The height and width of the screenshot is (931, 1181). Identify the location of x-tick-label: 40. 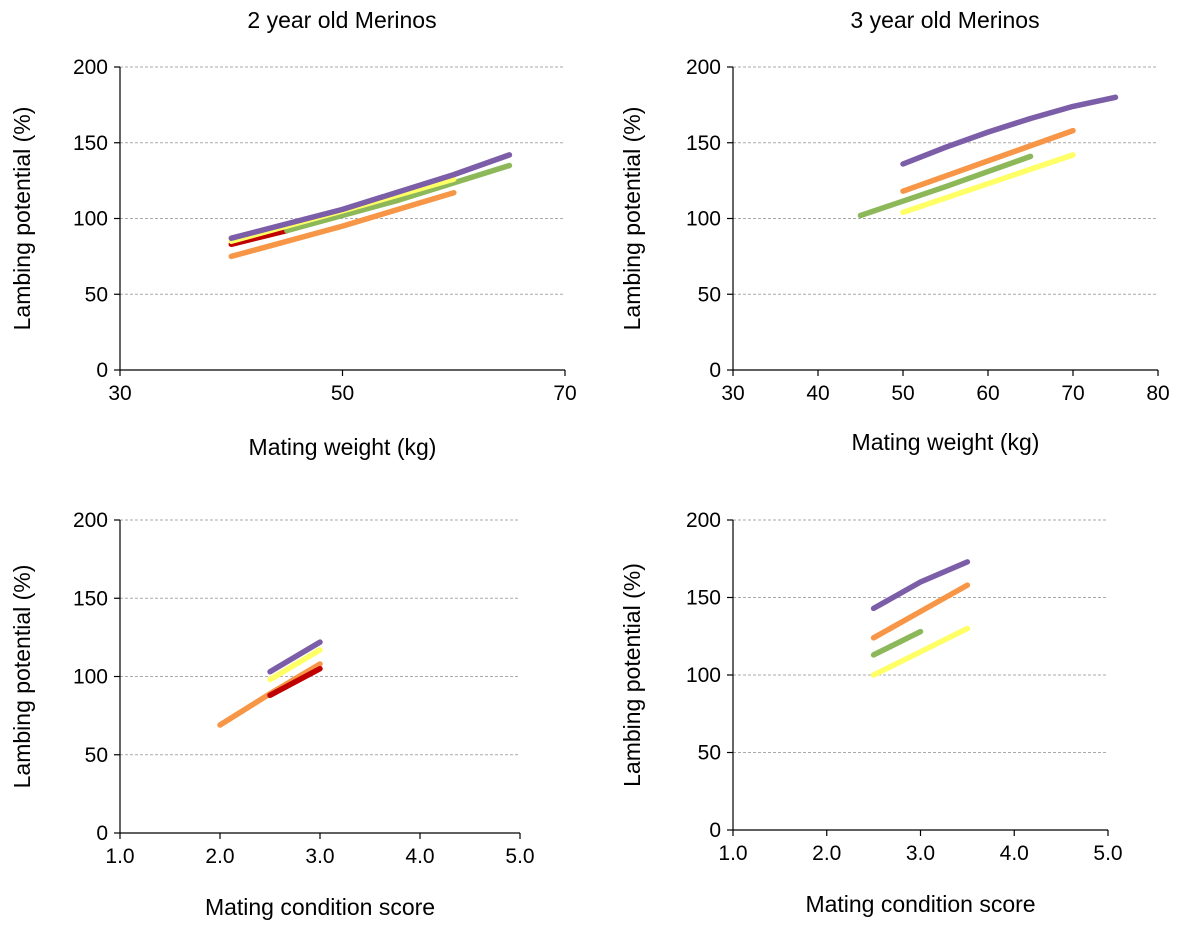
(817, 393).